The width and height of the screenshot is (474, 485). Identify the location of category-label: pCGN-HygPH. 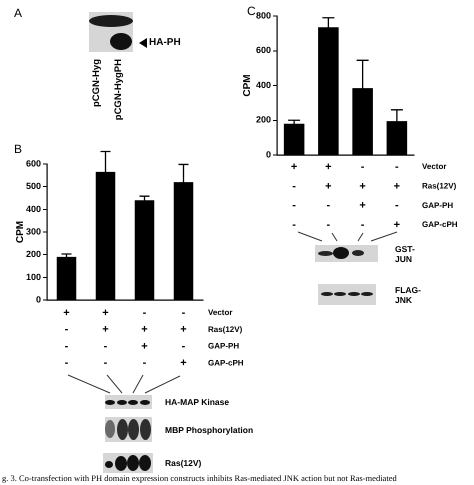
(119, 89).